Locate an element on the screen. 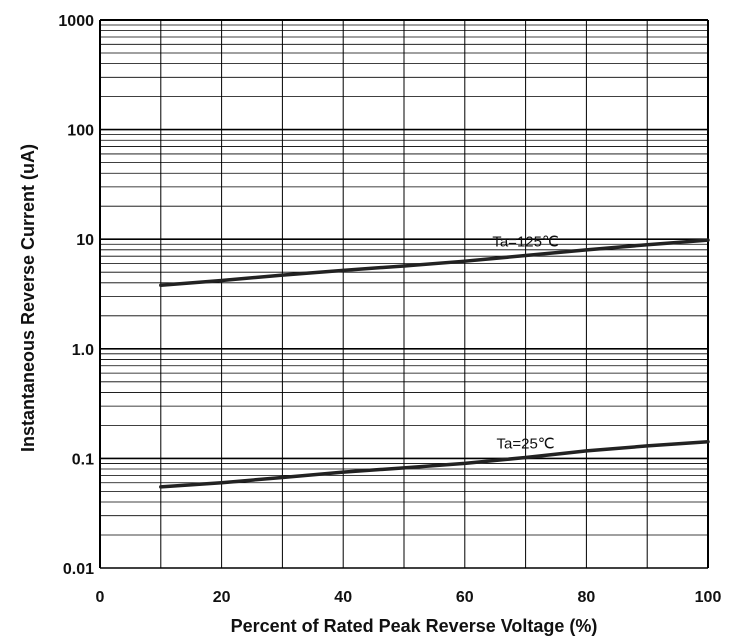 This screenshot has height=639, width=733. x-tick-label: 40 is located at coordinates (343, 597).